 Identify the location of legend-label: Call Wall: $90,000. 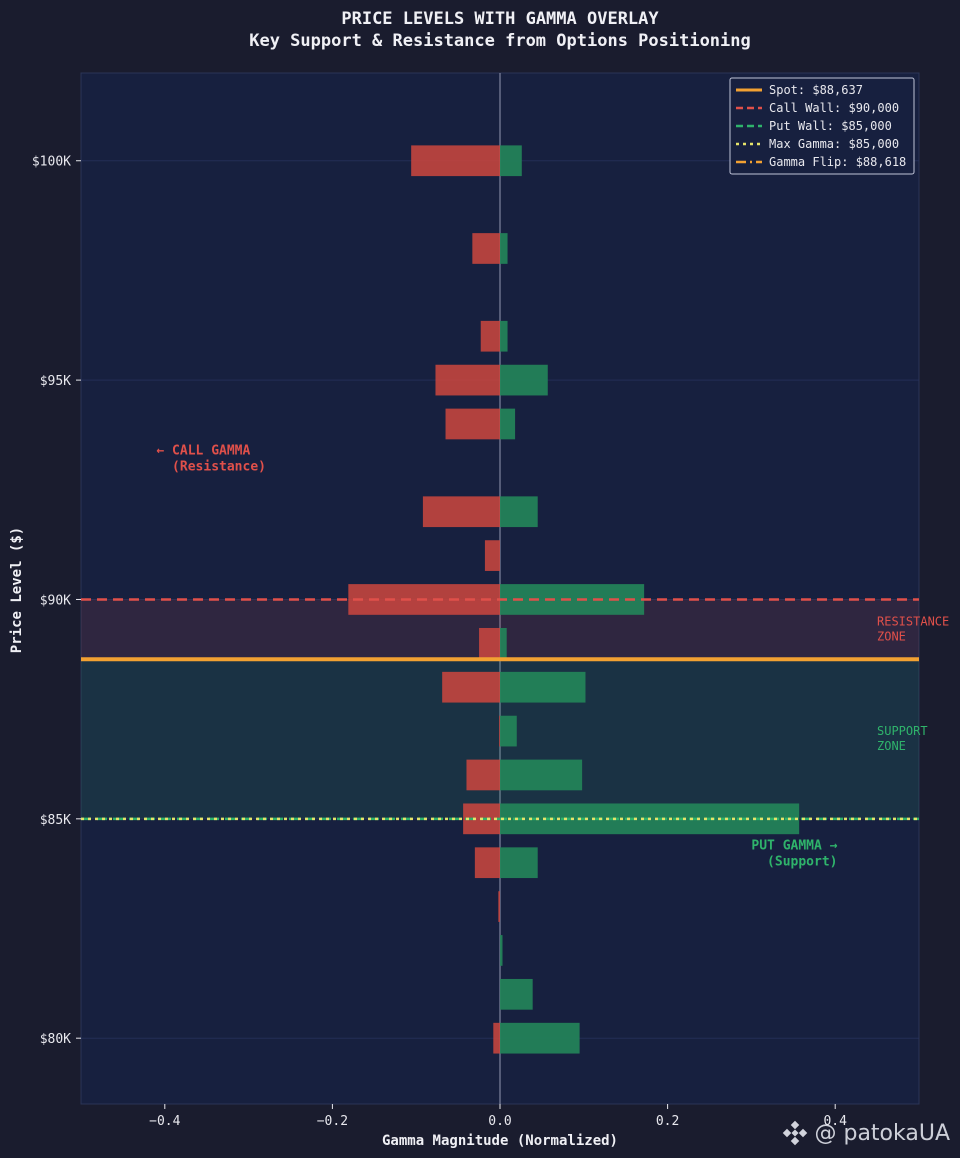
(834, 108).